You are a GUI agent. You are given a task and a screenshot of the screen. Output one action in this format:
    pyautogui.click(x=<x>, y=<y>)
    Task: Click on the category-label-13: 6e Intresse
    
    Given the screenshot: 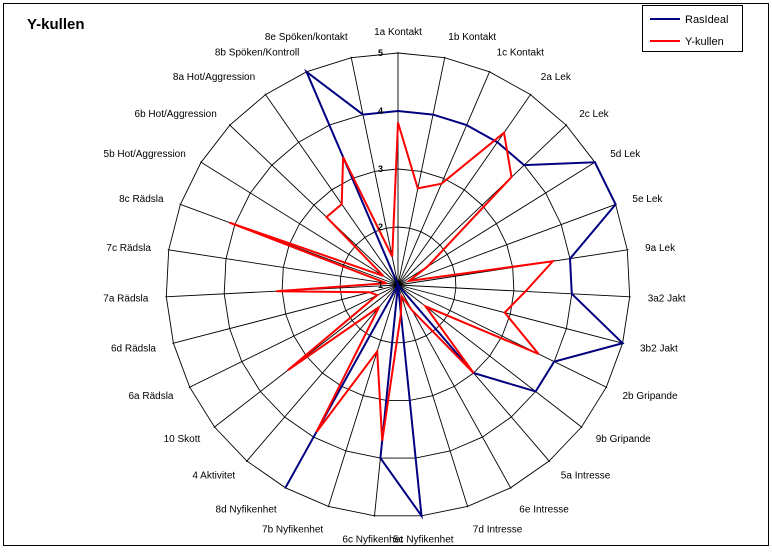 What is the action you would take?
    pyautogui.click(x=544, y=510)
    